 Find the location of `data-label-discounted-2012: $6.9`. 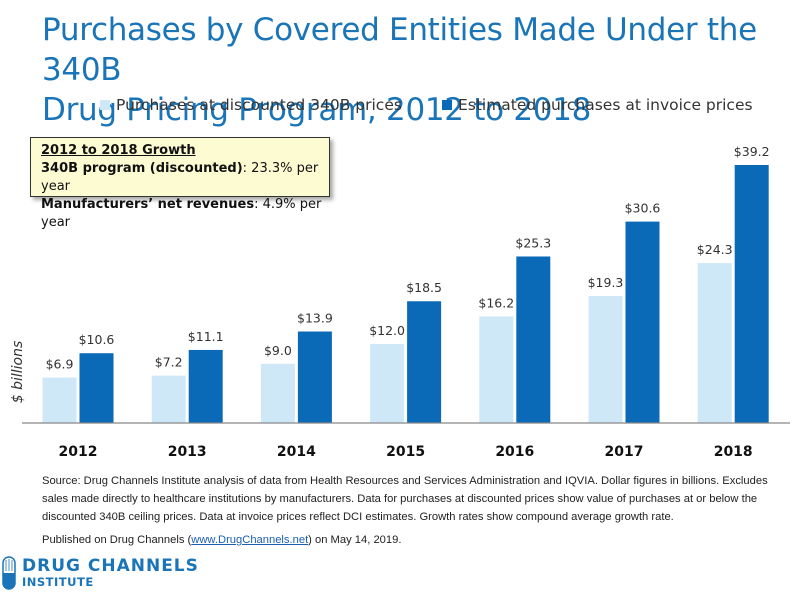

data-label-discounted-2012: $6.9 is located at coordinates (60, 364).